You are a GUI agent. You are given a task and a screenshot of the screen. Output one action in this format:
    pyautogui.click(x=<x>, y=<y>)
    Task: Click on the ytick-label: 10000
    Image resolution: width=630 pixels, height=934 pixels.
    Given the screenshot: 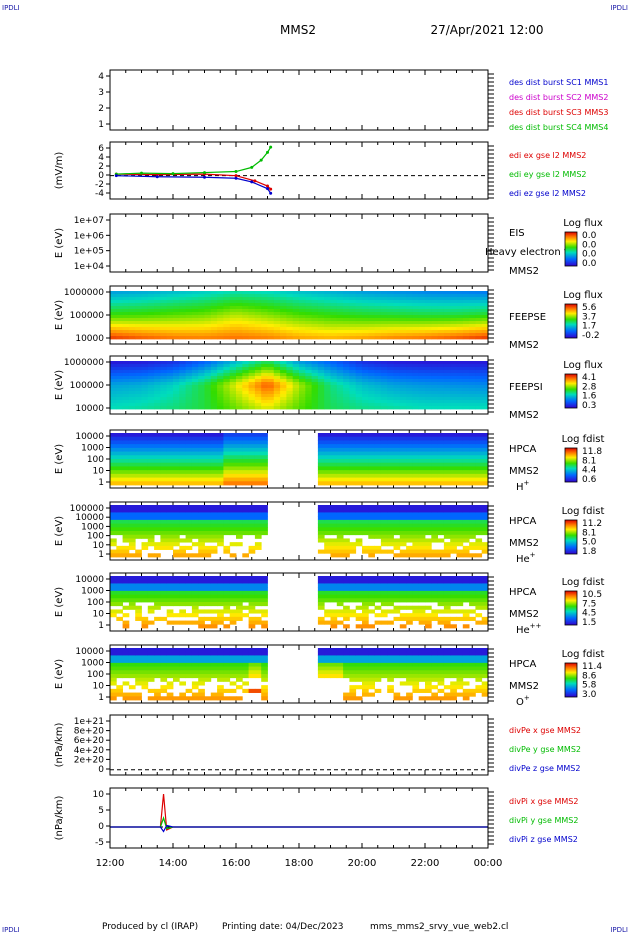 What is the action you would take?
    pyautogui.click(x=89, y=409)
    